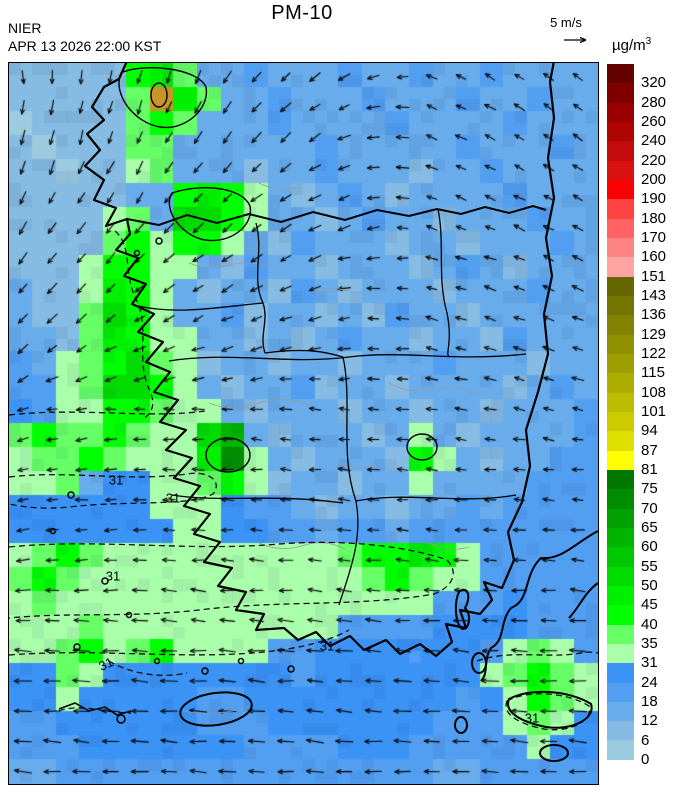 The width and height of the screenshot is (673, 795). Describe the element at coordinates (654, 334) in the screenshot. I see `colorbar-tick-label: 129` at that location.